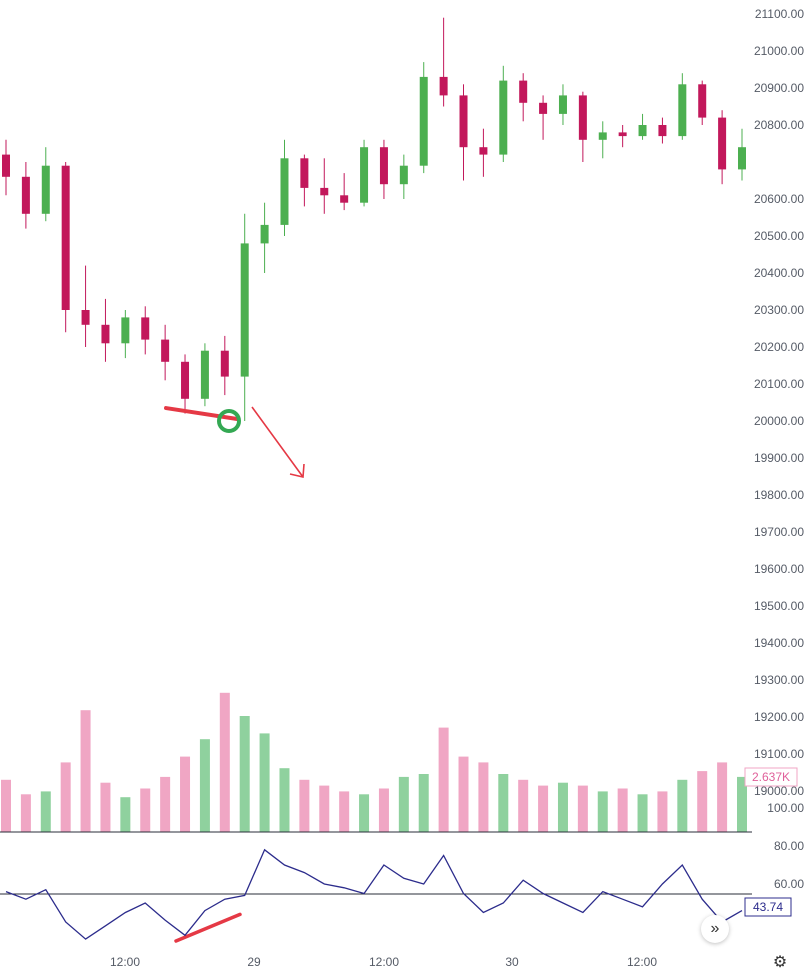 The image size is (808, 972). Describe the element at coordinates (779, 532) in the screenshot. I see `price-tick-label: 19700.00` at that location.